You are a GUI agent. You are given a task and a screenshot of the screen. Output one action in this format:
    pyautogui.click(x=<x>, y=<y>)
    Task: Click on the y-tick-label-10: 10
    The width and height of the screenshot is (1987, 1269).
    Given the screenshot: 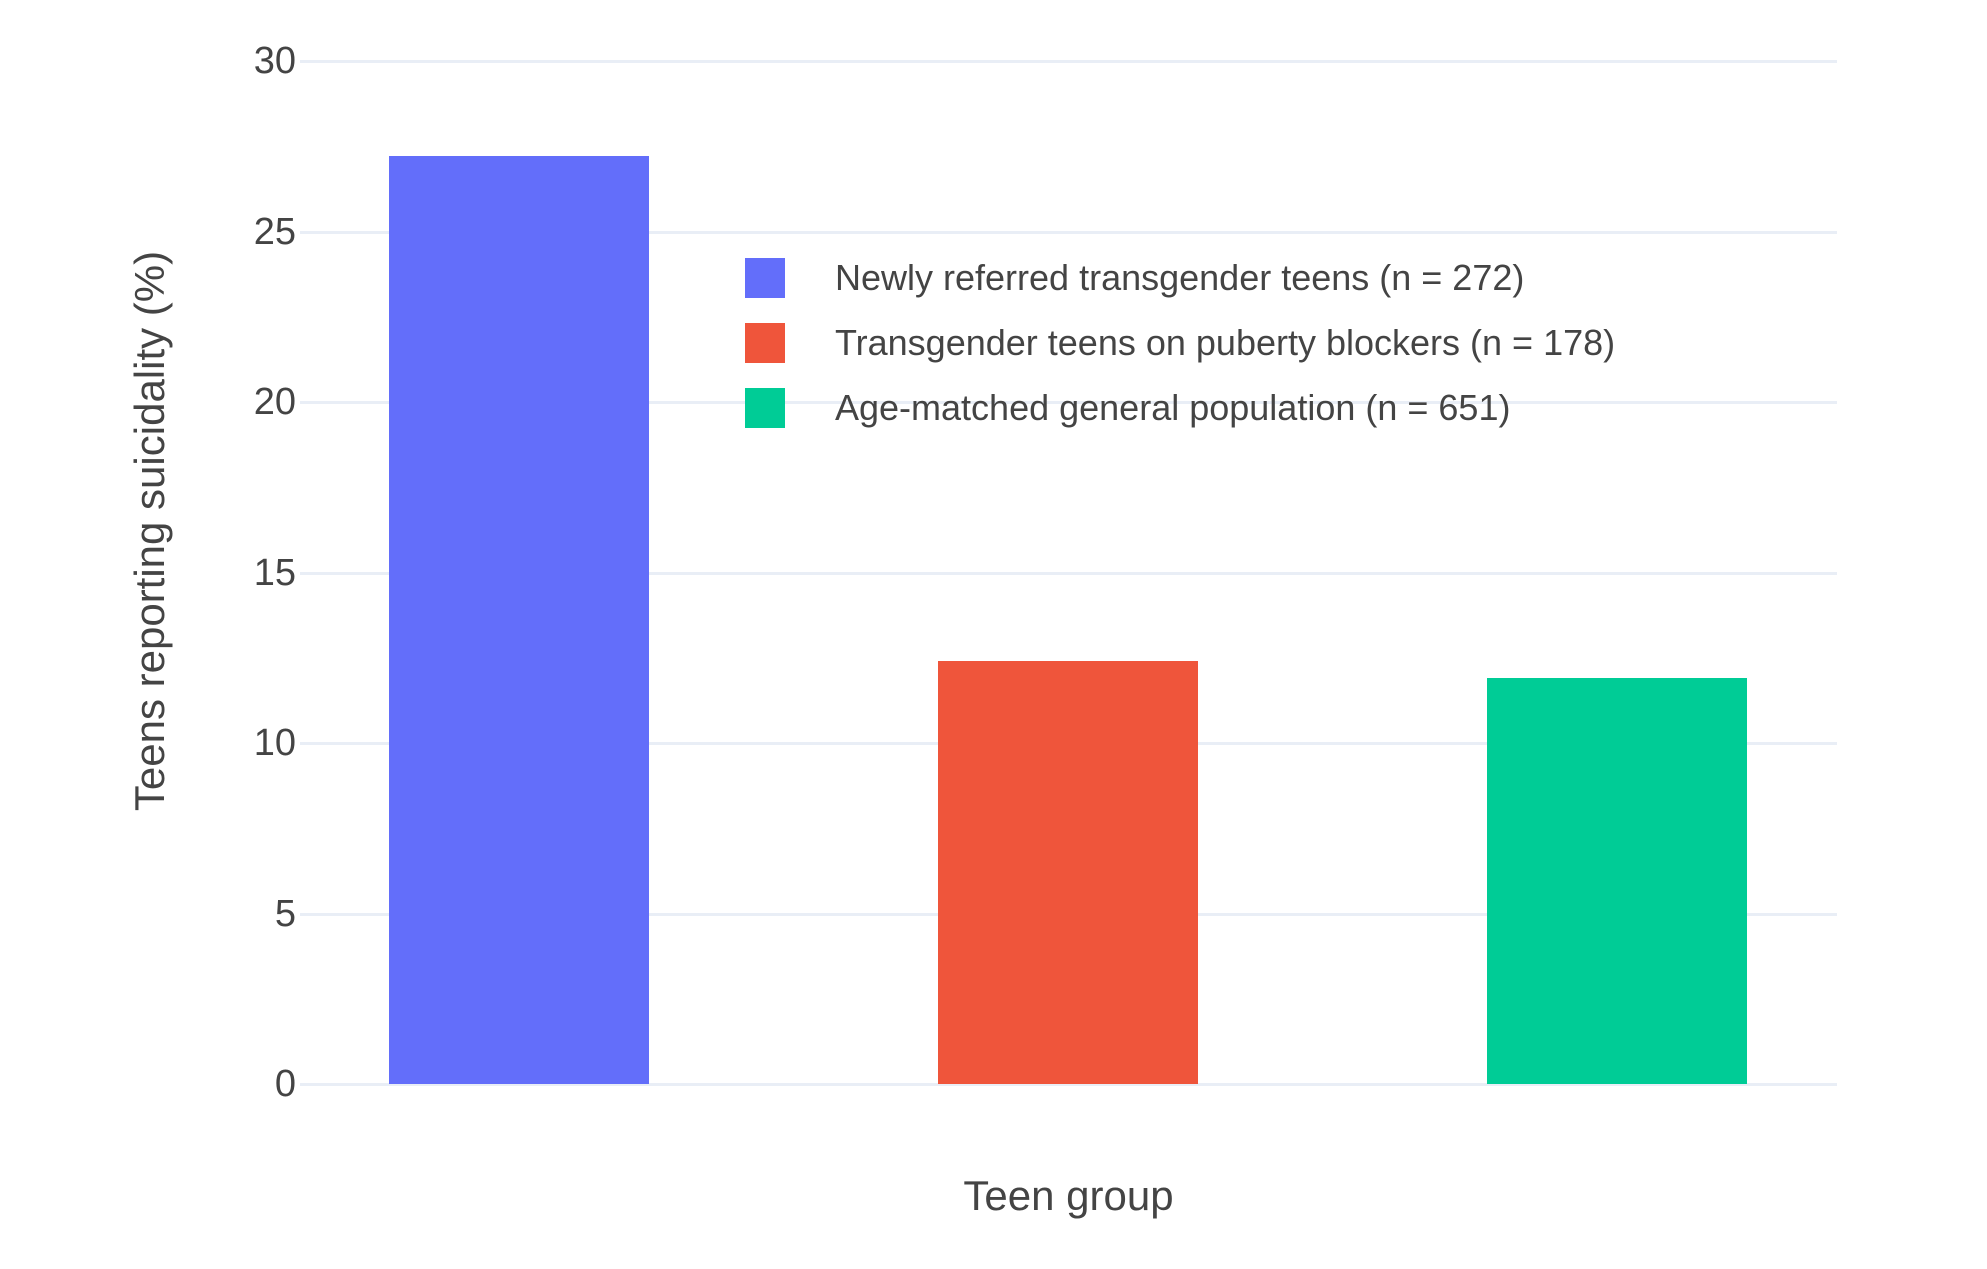 What is the action you would take?
    pyautogui.click(x=274, y=743)
    